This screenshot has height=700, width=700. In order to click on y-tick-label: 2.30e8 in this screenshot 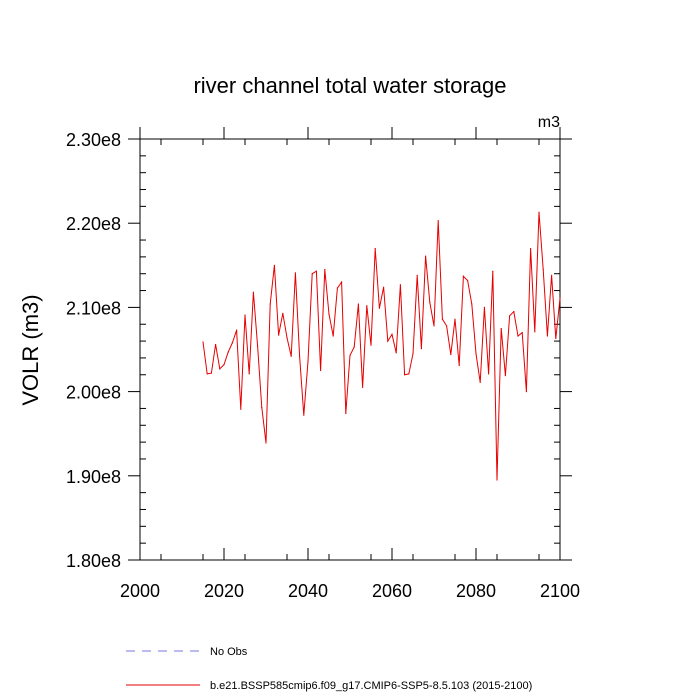, I will do `click(93, 140)`.